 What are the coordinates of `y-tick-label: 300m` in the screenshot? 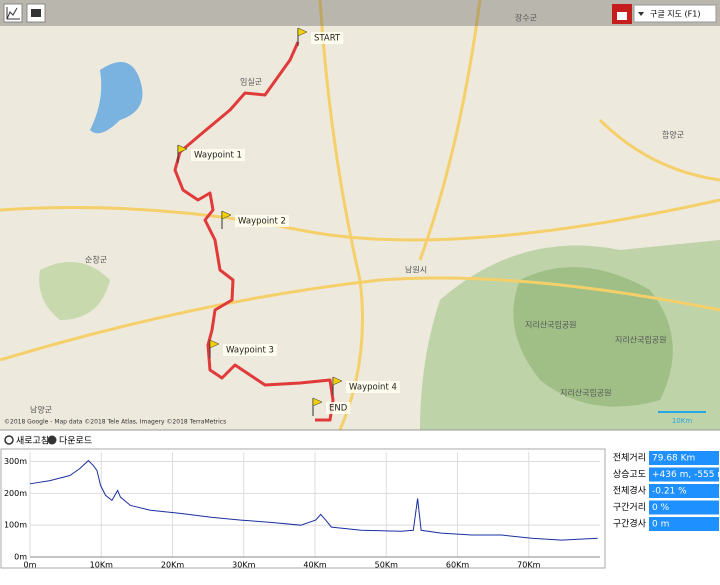 It's located at (15, 461).